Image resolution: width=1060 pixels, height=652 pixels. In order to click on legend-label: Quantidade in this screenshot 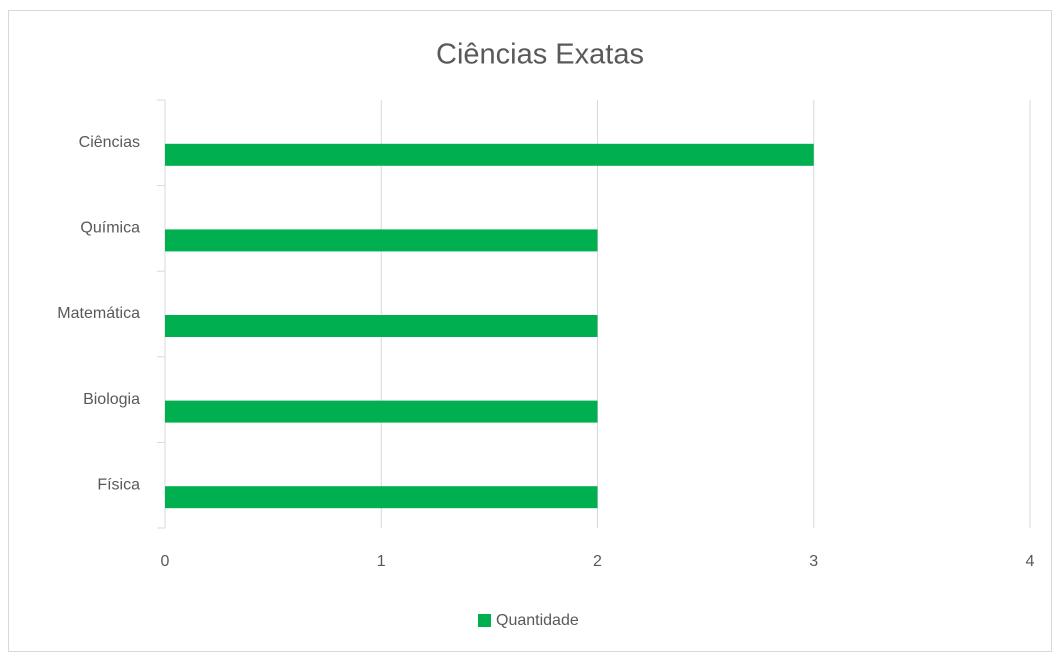, I will do `click(537, 620)`.